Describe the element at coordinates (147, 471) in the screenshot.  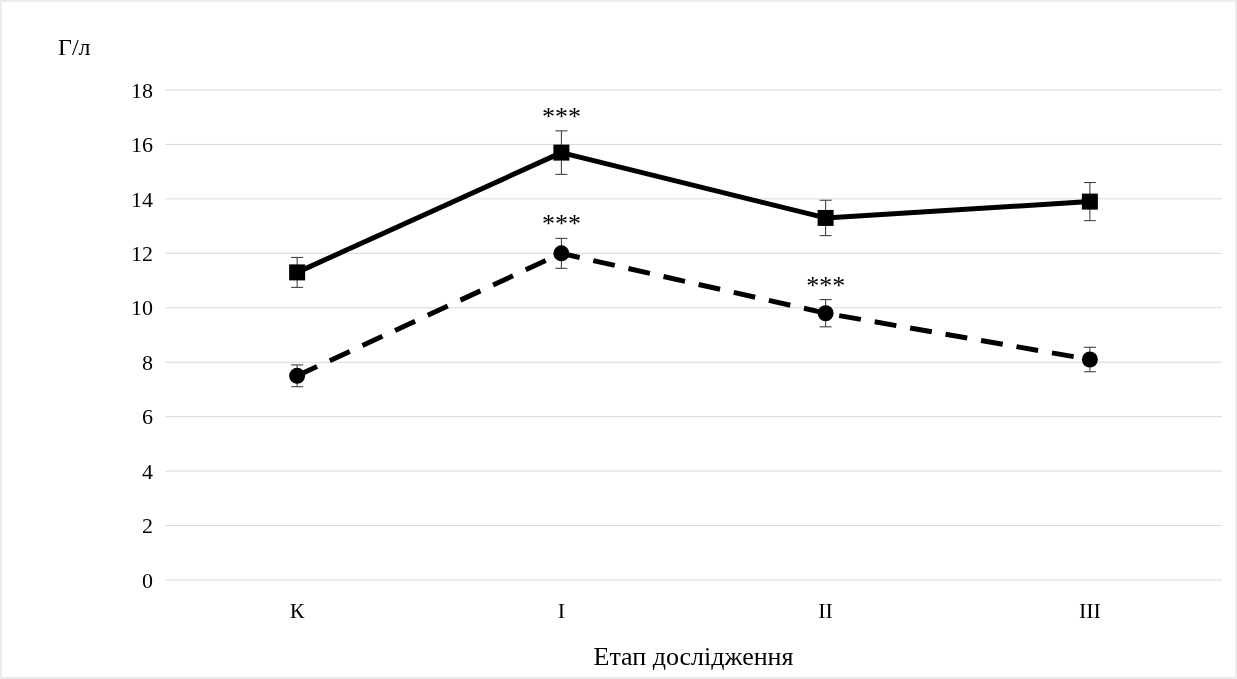
I see `y-tick-label: 4` at that location.